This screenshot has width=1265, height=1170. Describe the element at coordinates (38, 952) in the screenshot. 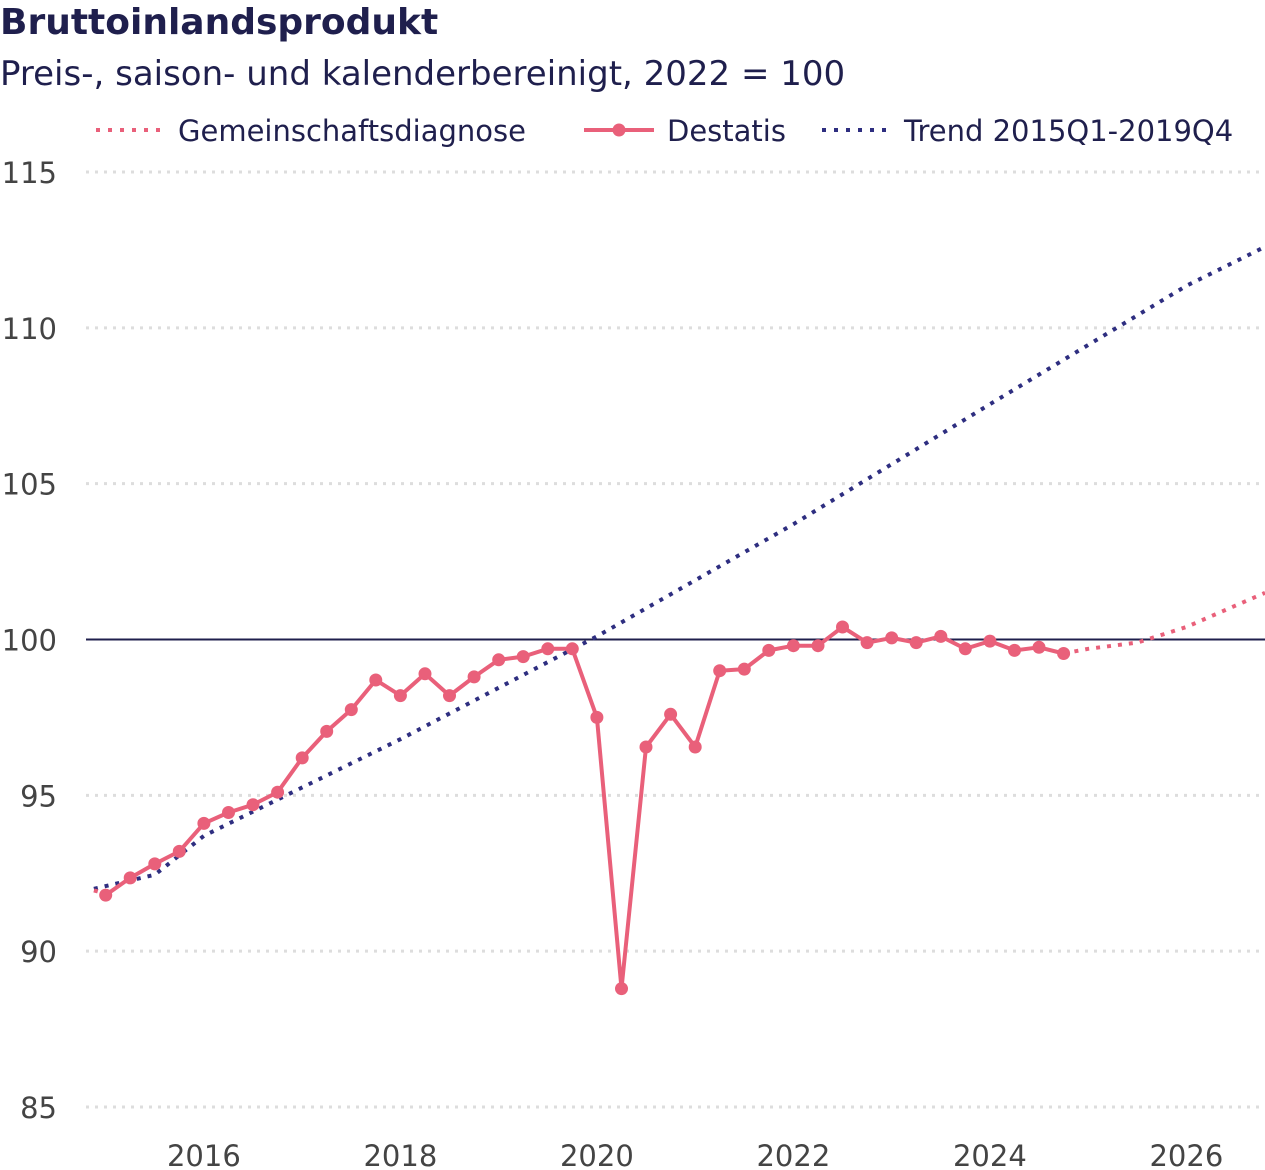

I see `y-tick-label: 90` at that location.